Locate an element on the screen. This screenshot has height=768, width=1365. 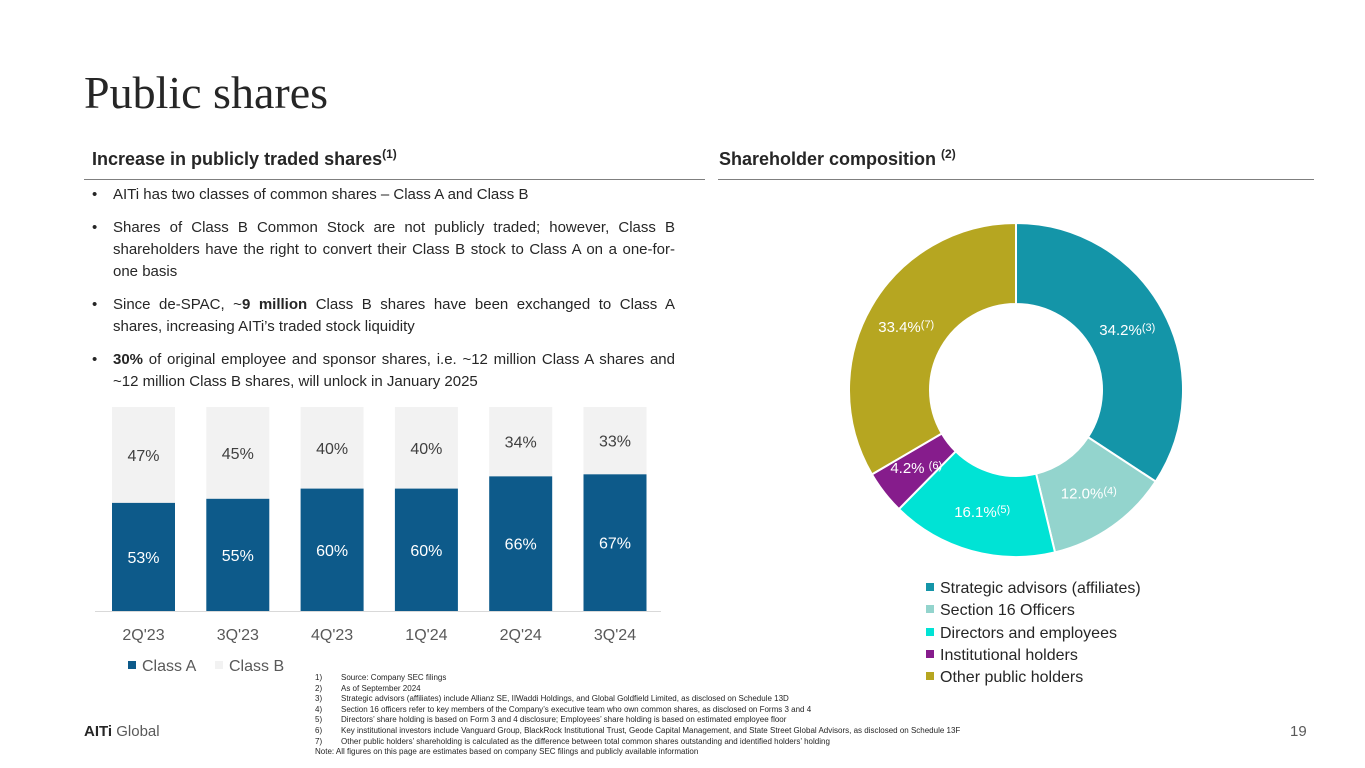
bar-label-class-b: 40% is located at coordinates (426, 449).